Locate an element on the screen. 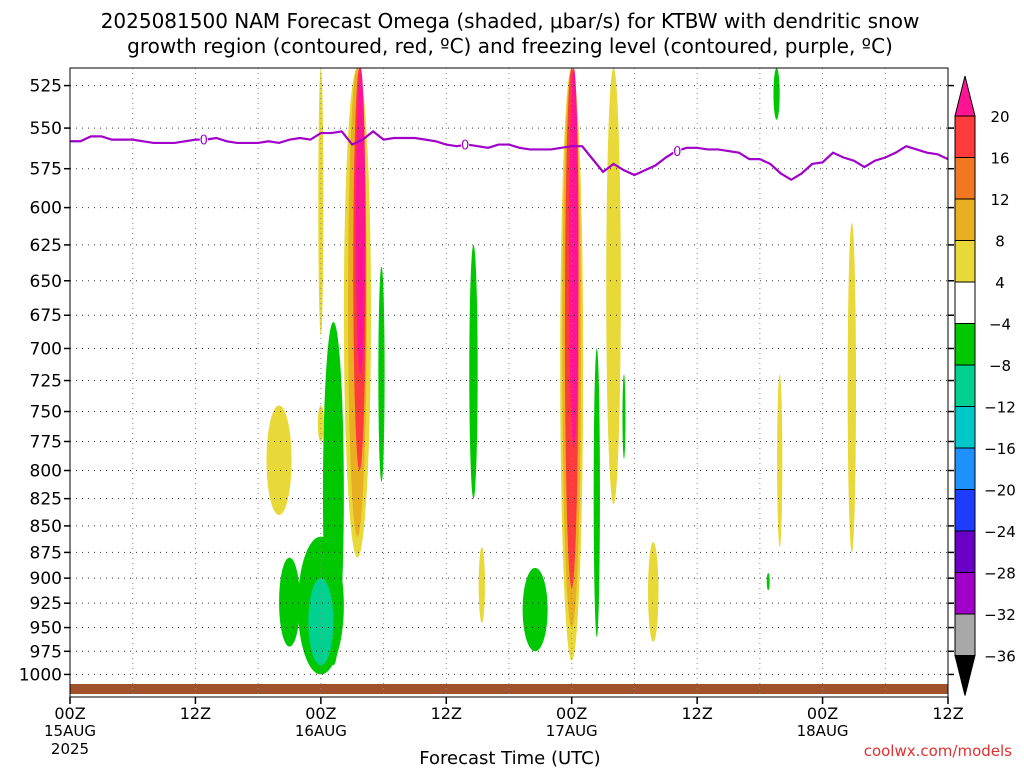 The width and height of the screenshot is (1024, 768). x-tick-date-4: 17AUG is located at coordinates (572, 731).